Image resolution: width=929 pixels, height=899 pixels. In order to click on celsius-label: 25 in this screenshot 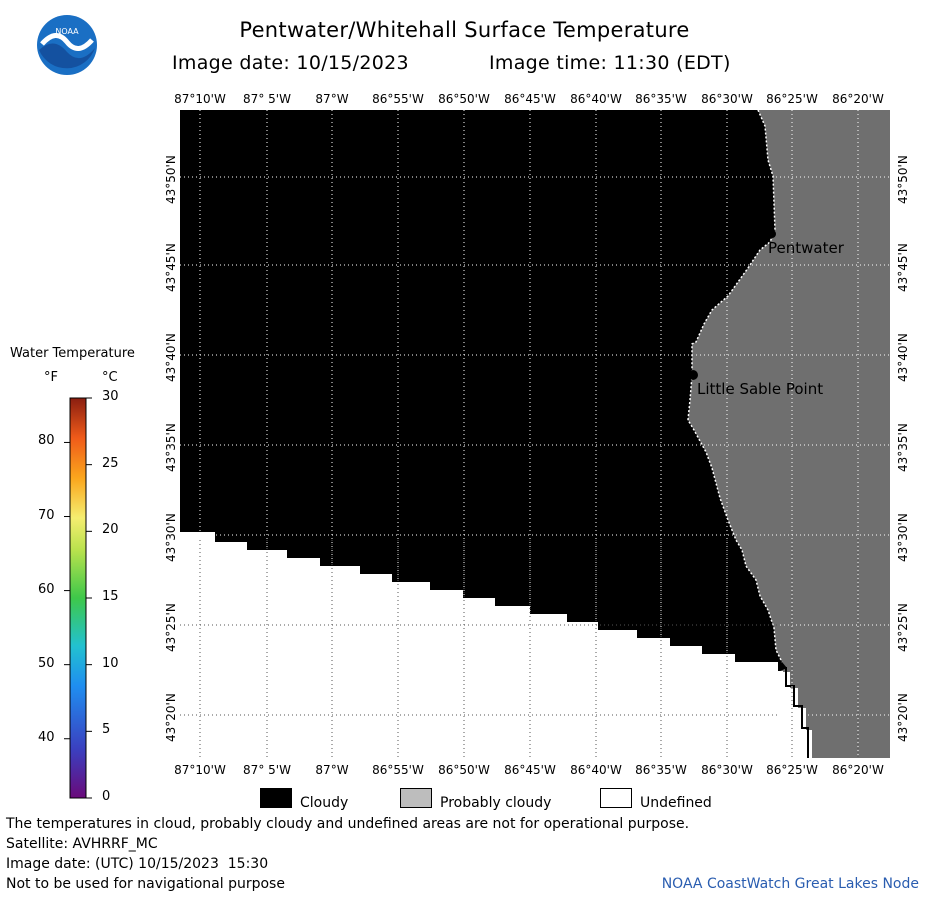, I will do `click(110, 463)`.